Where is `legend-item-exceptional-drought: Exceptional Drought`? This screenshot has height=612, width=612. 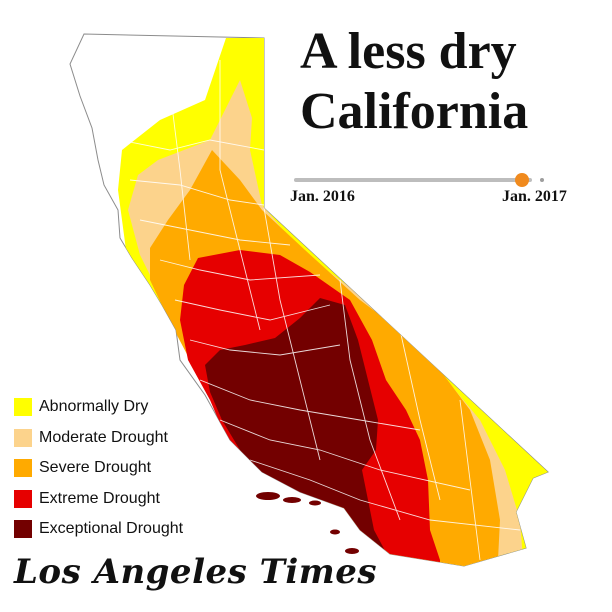 legend-item-exceptional-drought: Exceptional Drought is located at coordinates (98, 529).